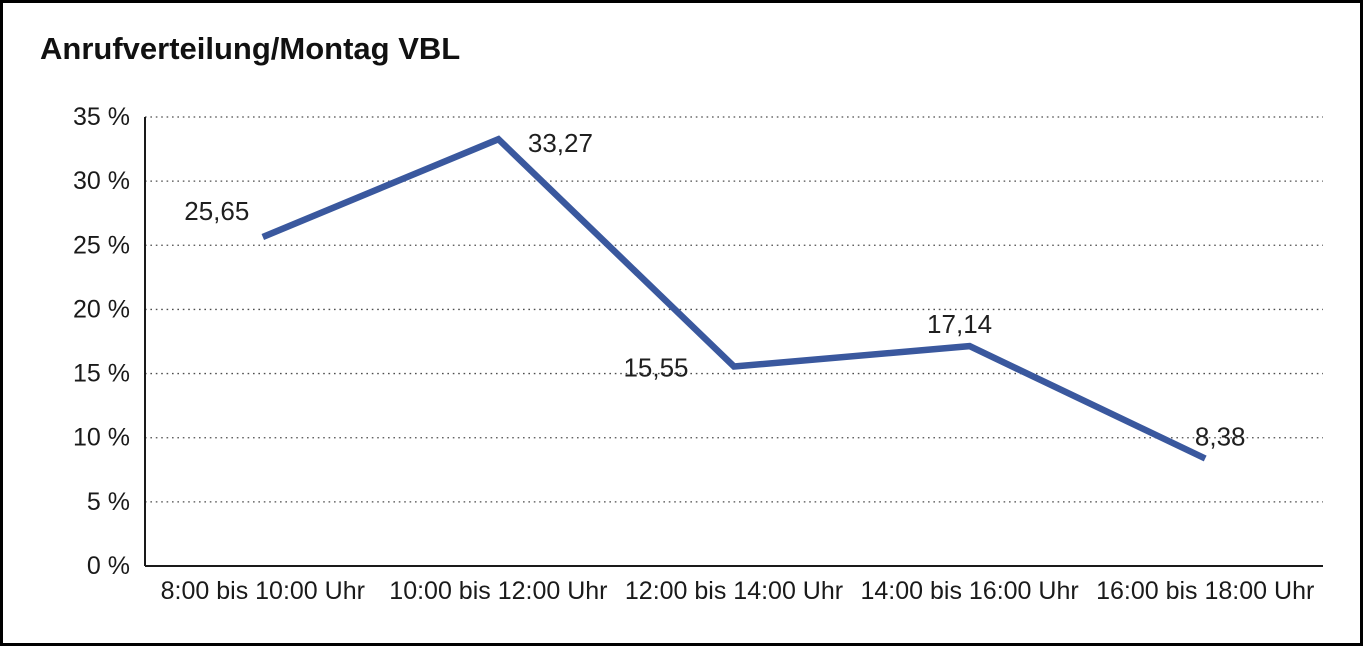 This screenshot has height=646, width=1363. Describe the element at coordinates (263, 591) in the screenshot. I see `x-axis-category-label: 8:00 bis 10:00 Uhr` at that location.